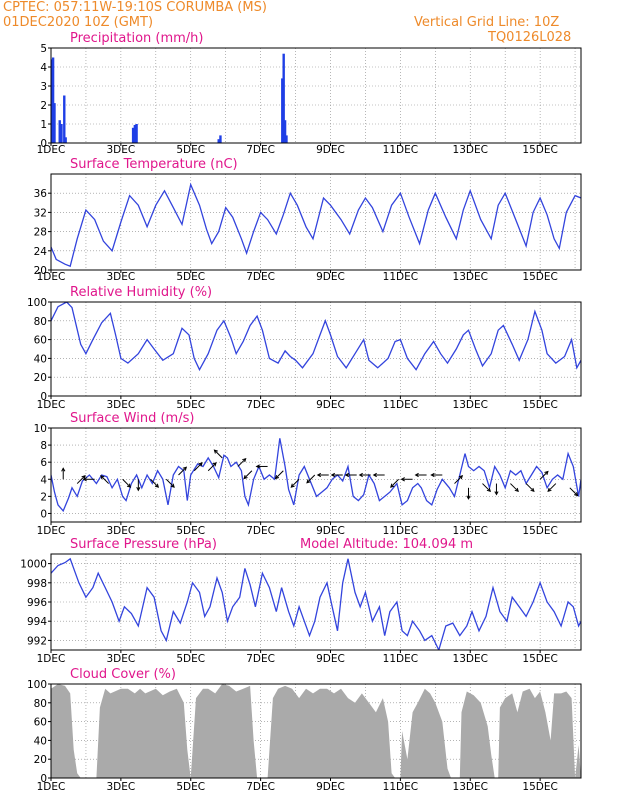 This screenshot has height=800, width=618. What do you see at coordinates (37, 641) in the screenshot?
I see `y-tick-label: 992` at bounding box center [37, 641].